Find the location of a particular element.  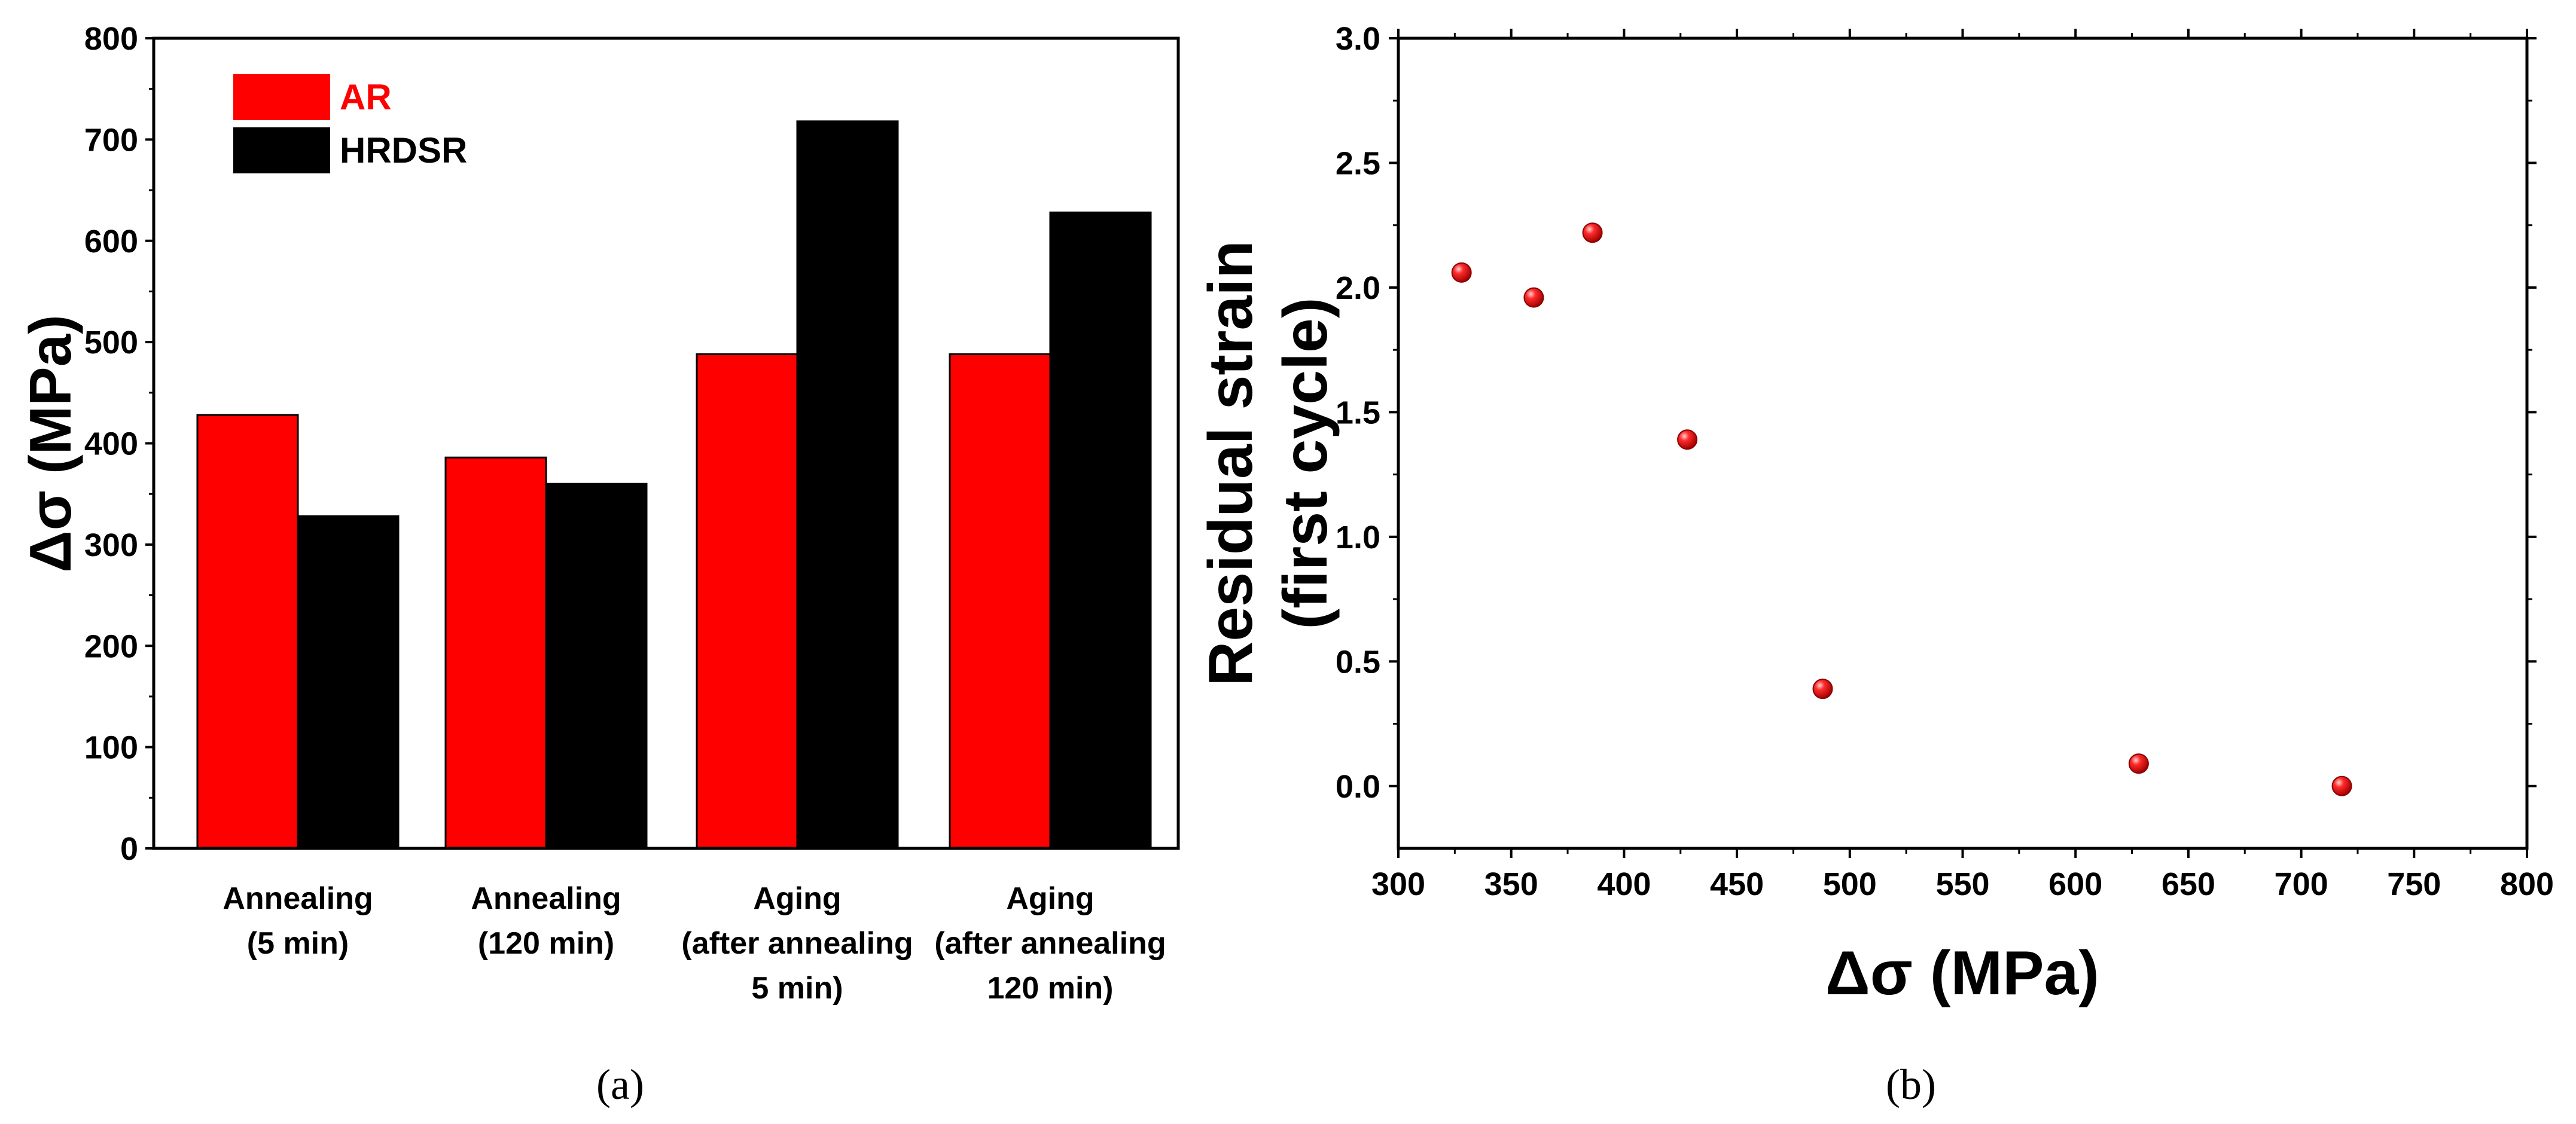

y-tick-label: 500 is located at coordinates (111, 343).